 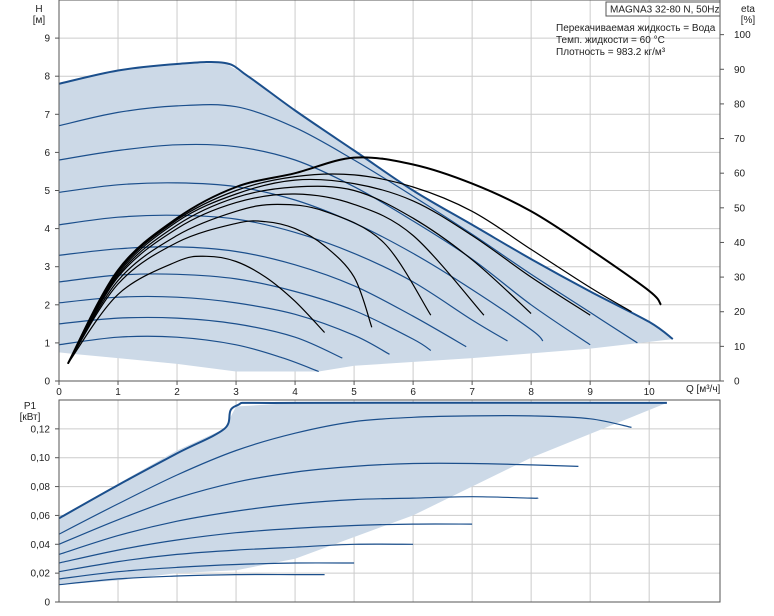 What do you see at coordinates (47, 39) in the screenshot?
I see `y-tick-label: 9` at bounding box center [47, 39].